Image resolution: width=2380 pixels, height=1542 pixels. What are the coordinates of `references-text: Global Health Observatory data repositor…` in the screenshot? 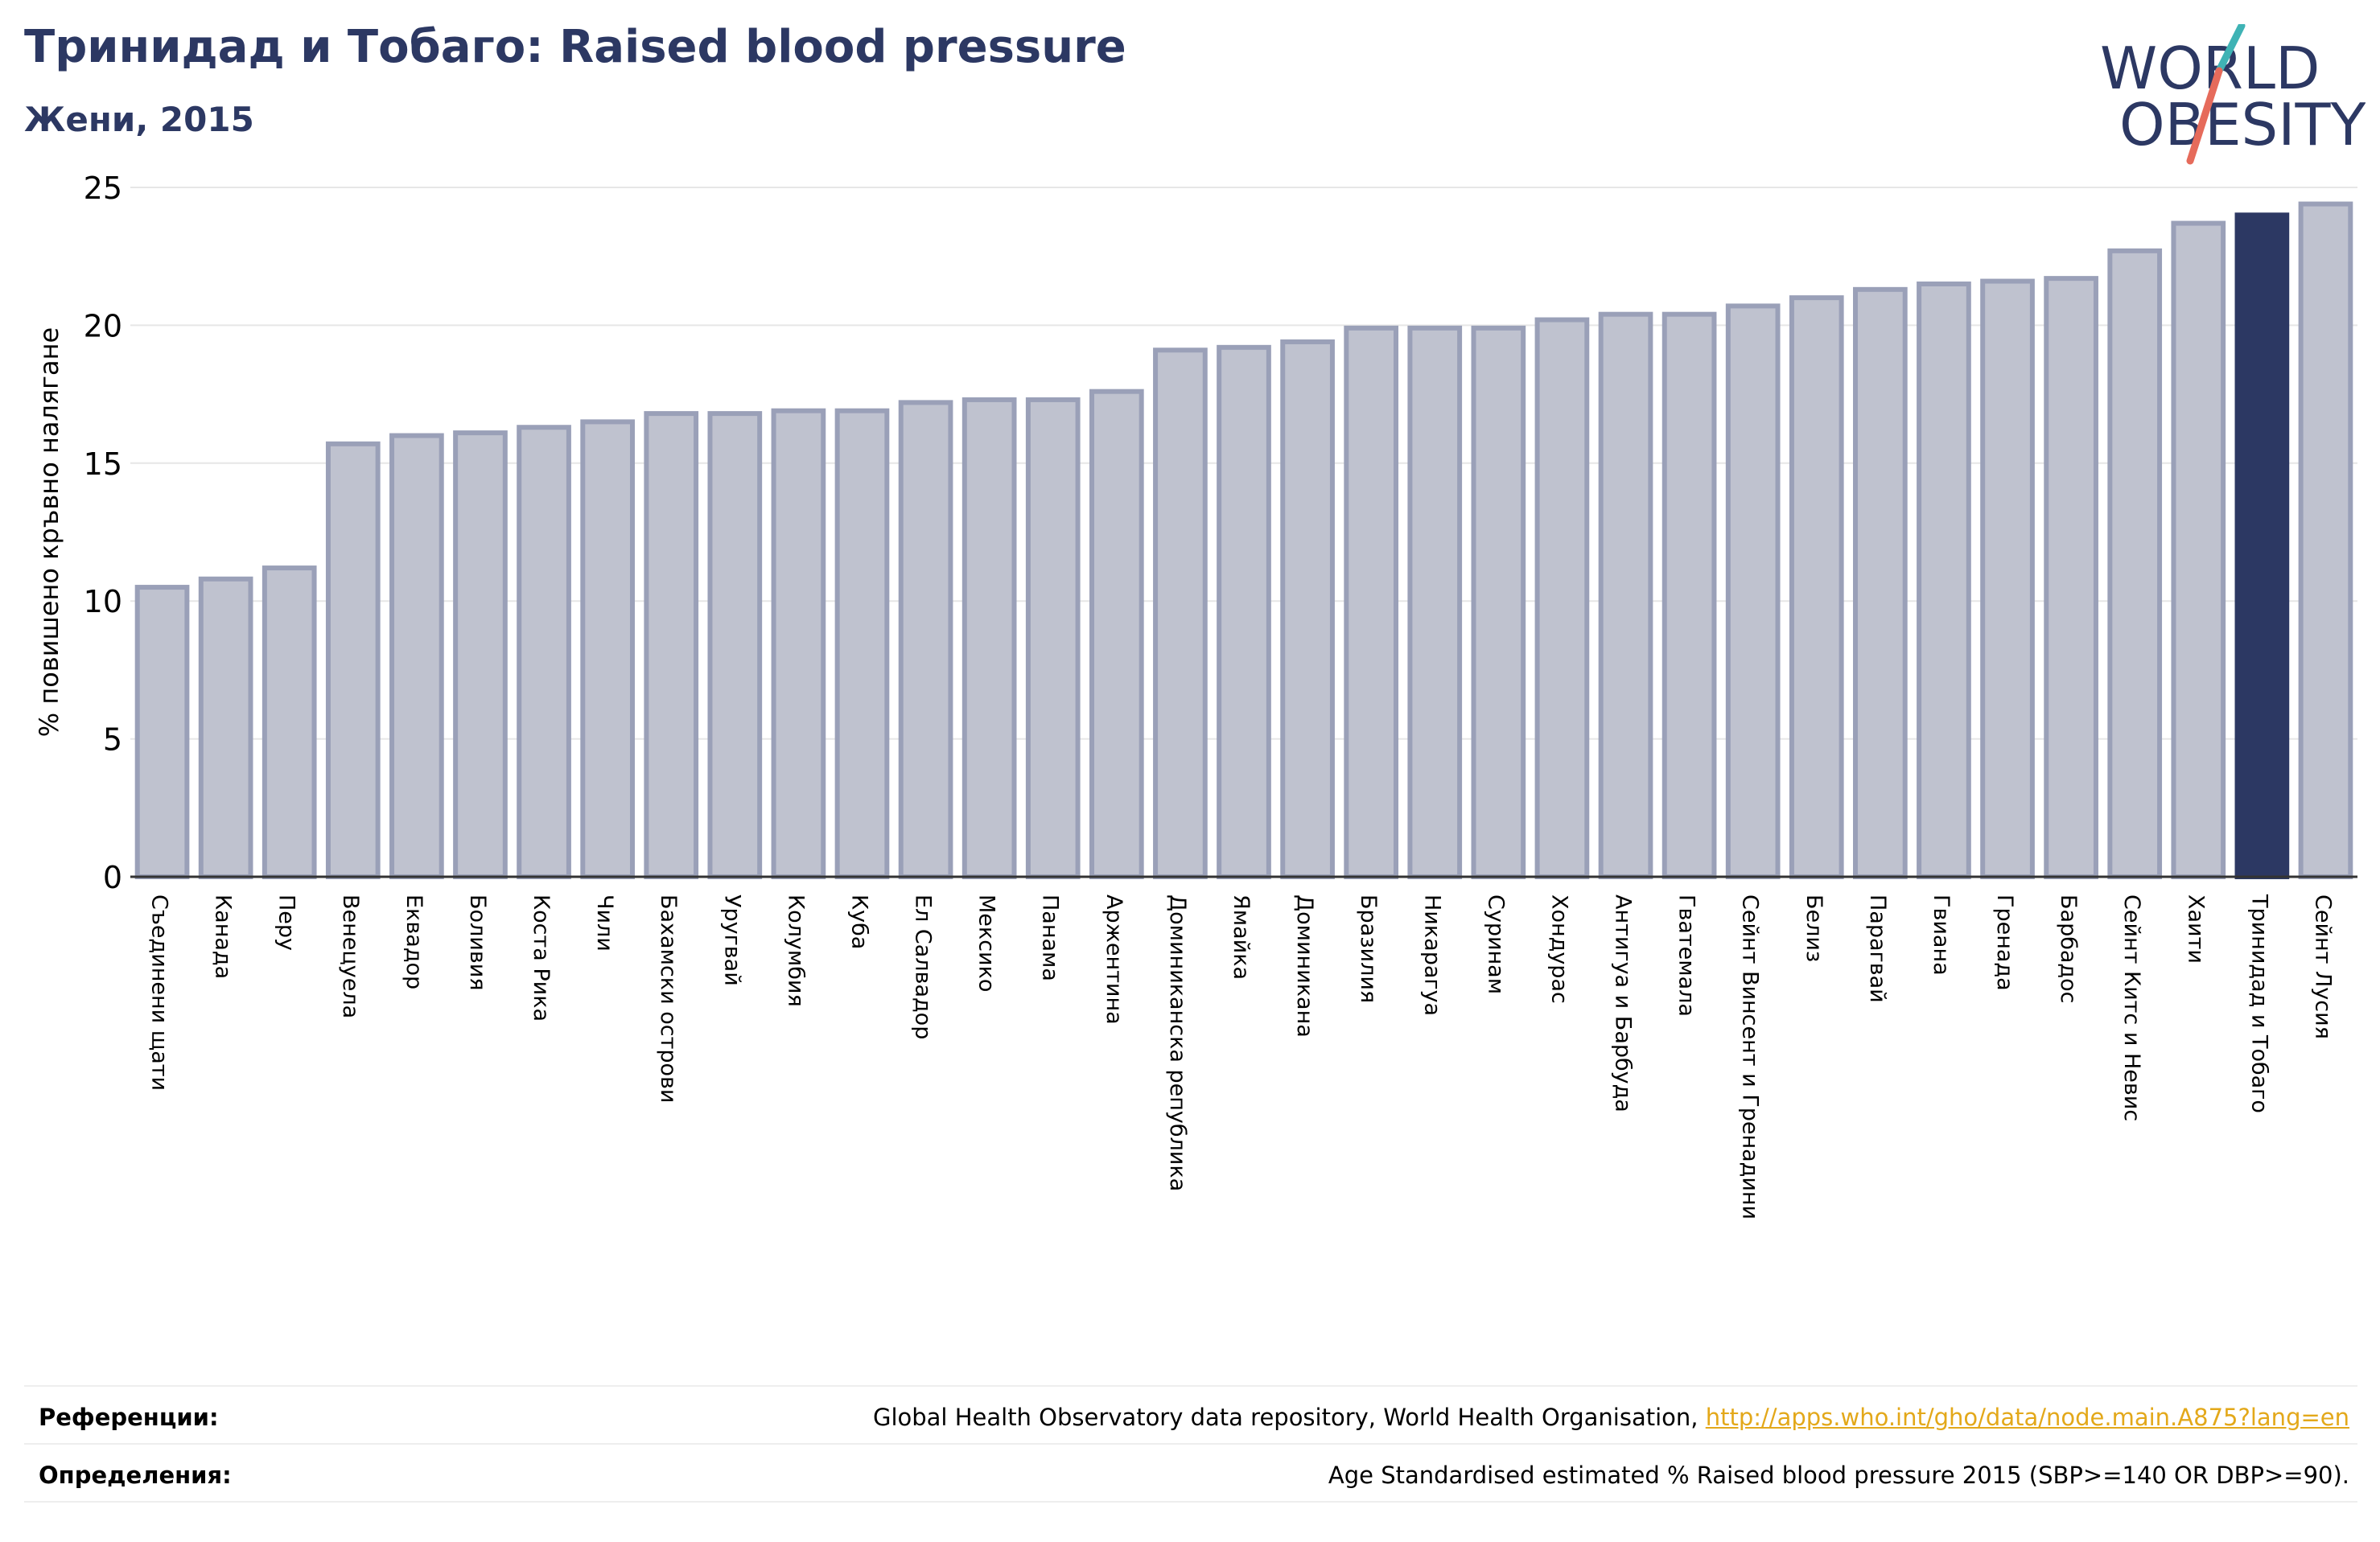 It's located at (1289, 1417).